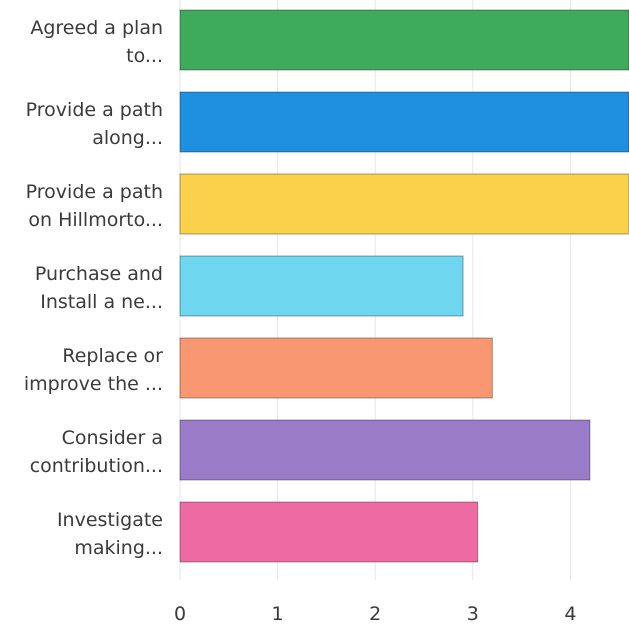 Image resolution: width=629 pixels, height=627 pixels. I want to click on x-tick-label: 0, so click(180, 614).